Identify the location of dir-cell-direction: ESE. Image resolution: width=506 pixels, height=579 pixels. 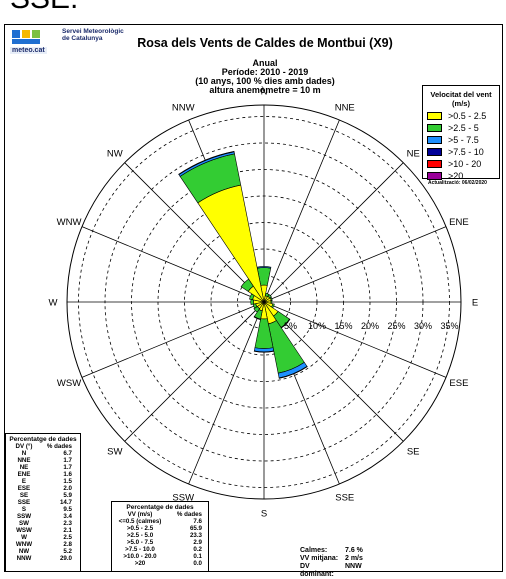
(24, 488).